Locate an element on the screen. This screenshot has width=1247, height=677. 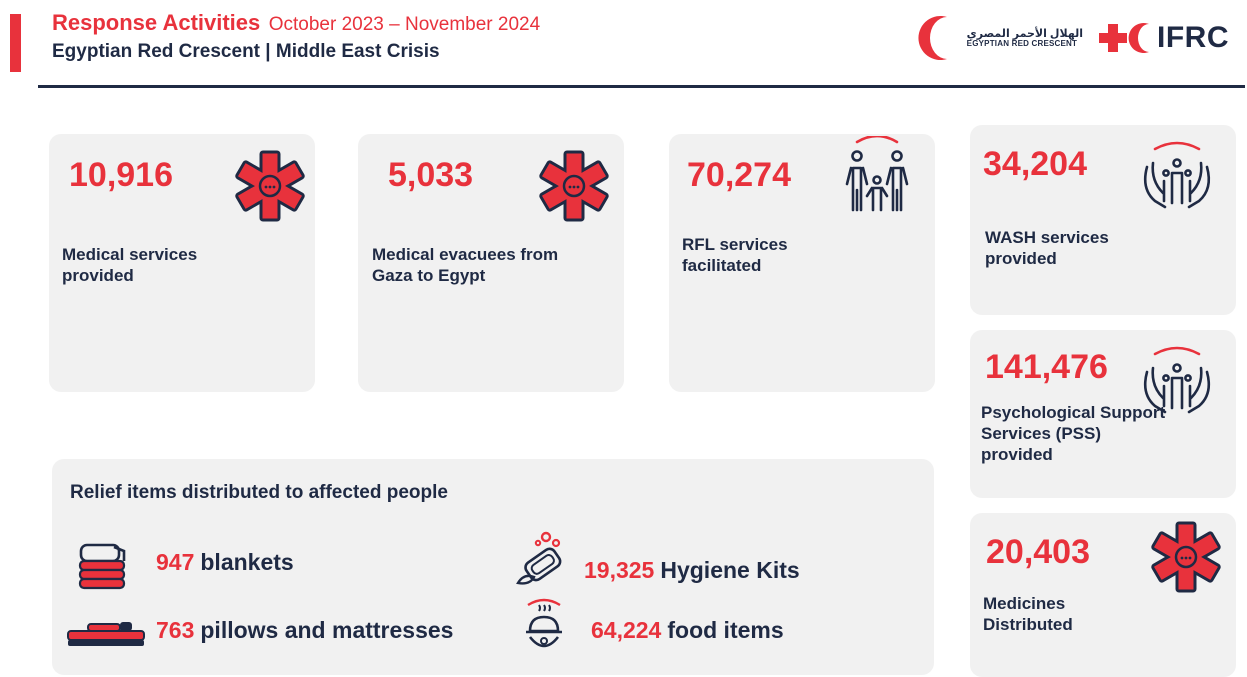
relief-label: food items is located at coordinates (725, 630).